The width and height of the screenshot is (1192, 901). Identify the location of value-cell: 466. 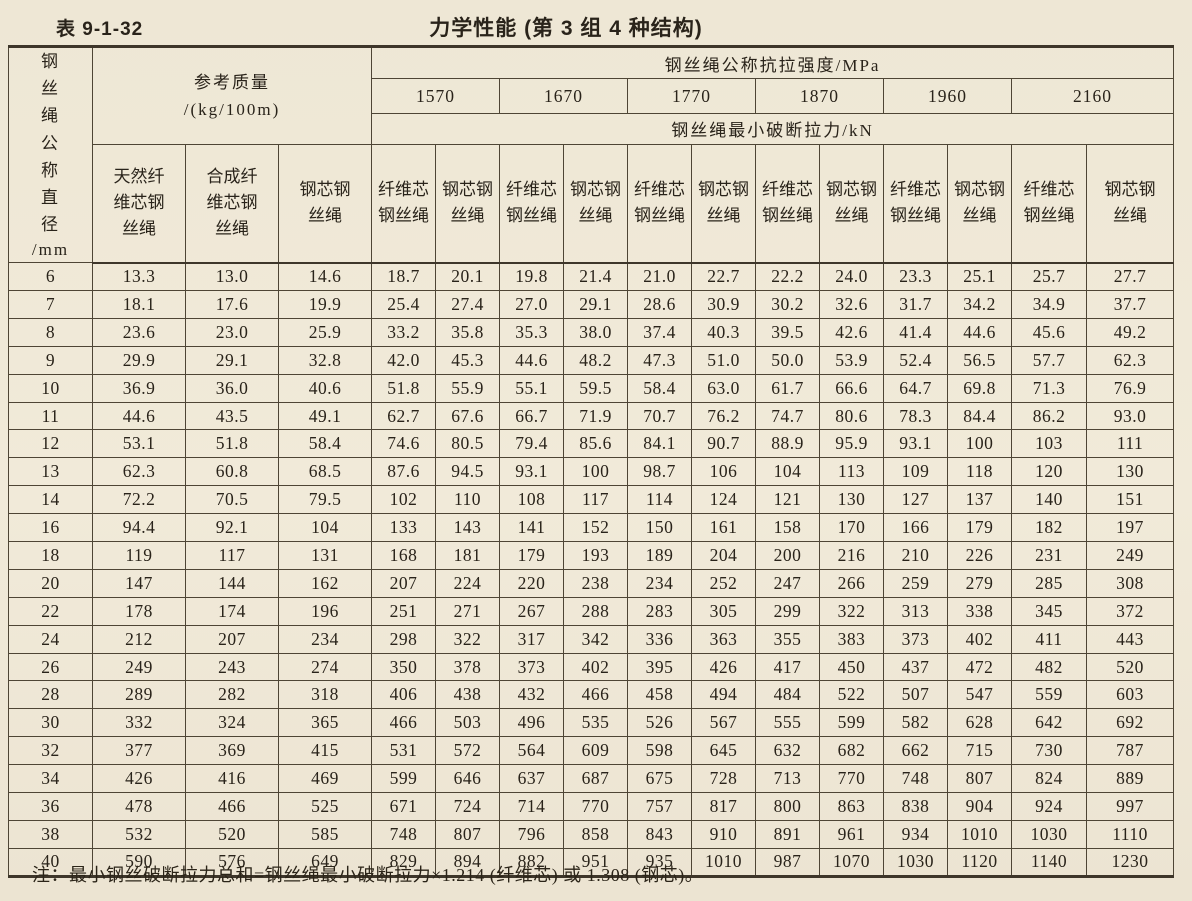
(232, 806).